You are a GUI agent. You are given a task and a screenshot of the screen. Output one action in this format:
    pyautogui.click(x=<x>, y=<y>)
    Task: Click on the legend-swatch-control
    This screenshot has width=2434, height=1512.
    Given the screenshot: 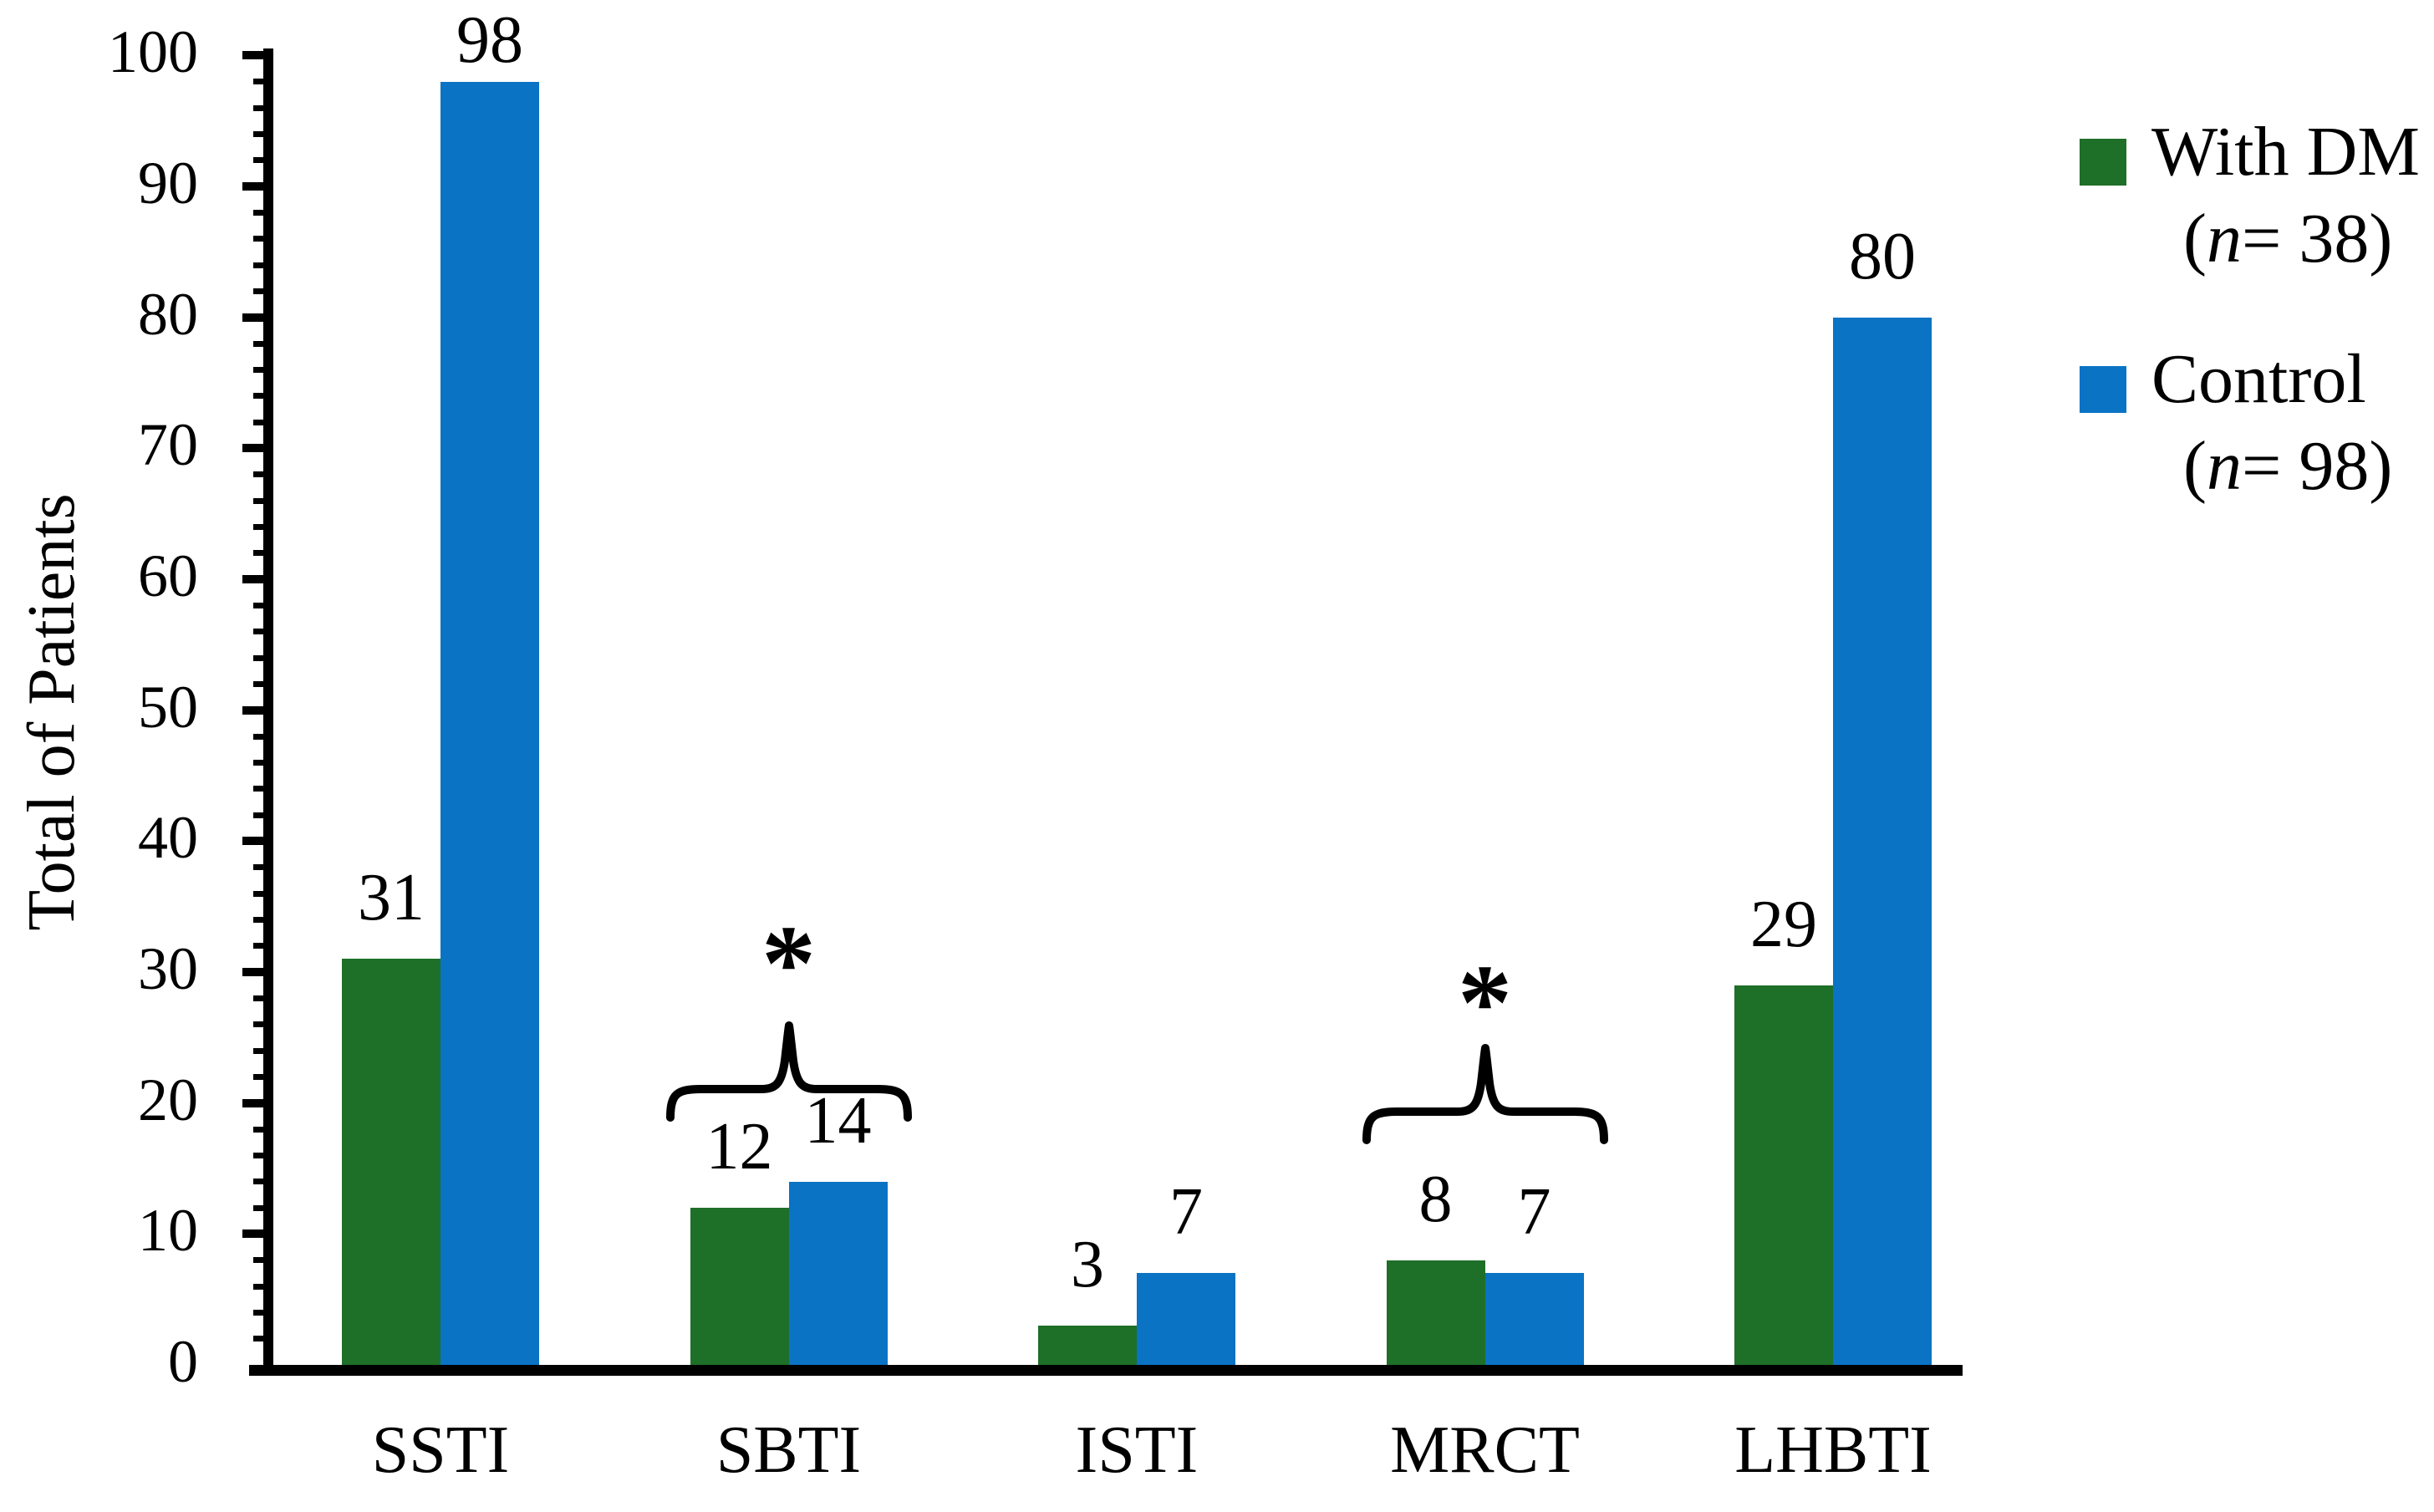 What is the action you would take?
    pyautogui.click(x=2103, y=389)
    